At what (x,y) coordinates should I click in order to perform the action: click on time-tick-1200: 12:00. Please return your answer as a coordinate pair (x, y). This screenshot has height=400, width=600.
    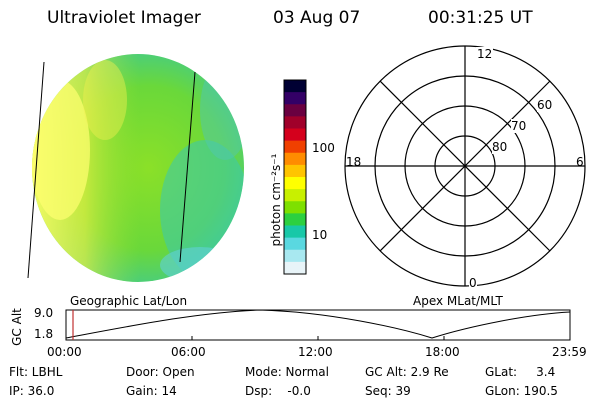
    Looking at the image, I should click on (315, 352).